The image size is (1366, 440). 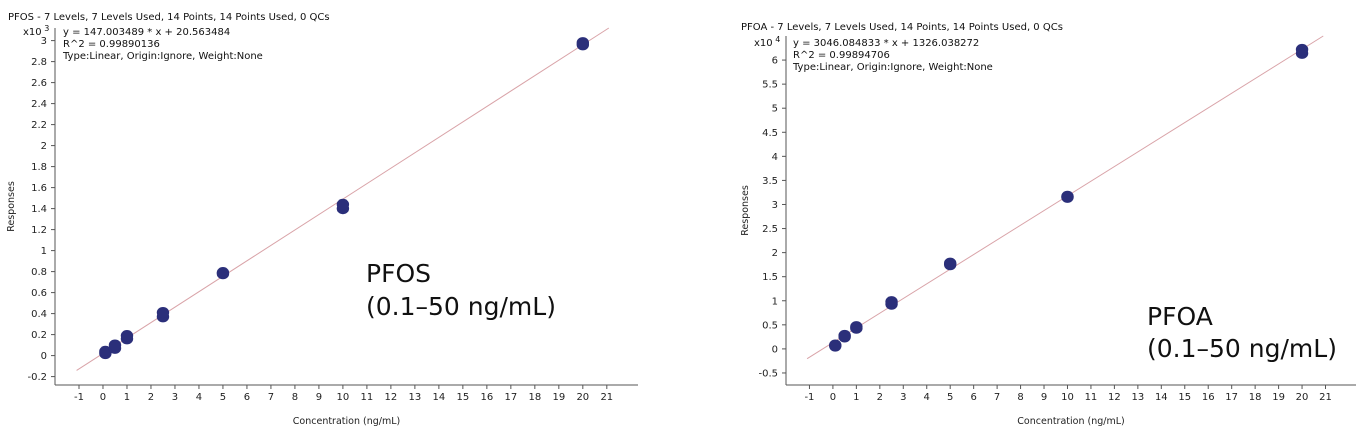 What do you see at coordinates (770, 181) in the screenshot?
I see `y-tick-label: 3.5` at bounding box center [770, 181].